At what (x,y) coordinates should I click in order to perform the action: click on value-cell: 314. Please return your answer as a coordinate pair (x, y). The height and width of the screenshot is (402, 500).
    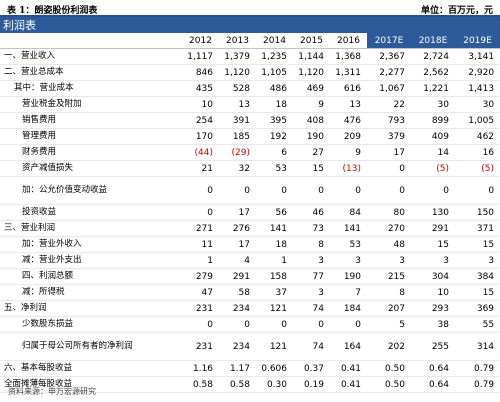
    Looking at the image, I should click on (477, 346).